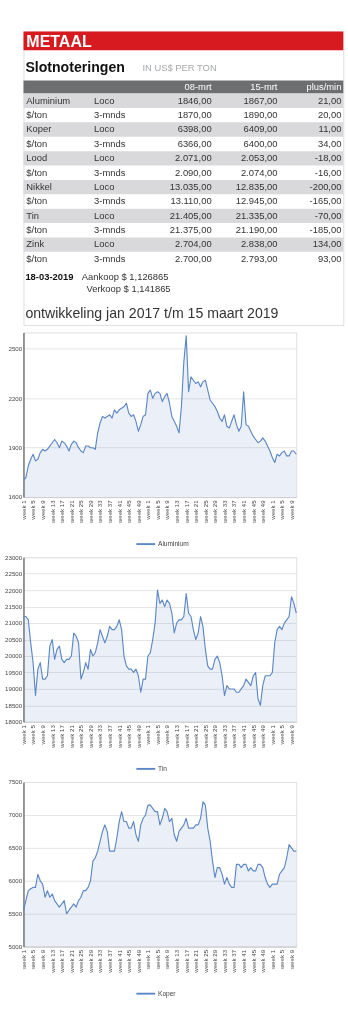  Describe the element at coordinates (152, 312) in the screenshot. I see `text: ontwikkeling jan 2017 t/m 15 maart 2019` at that location.